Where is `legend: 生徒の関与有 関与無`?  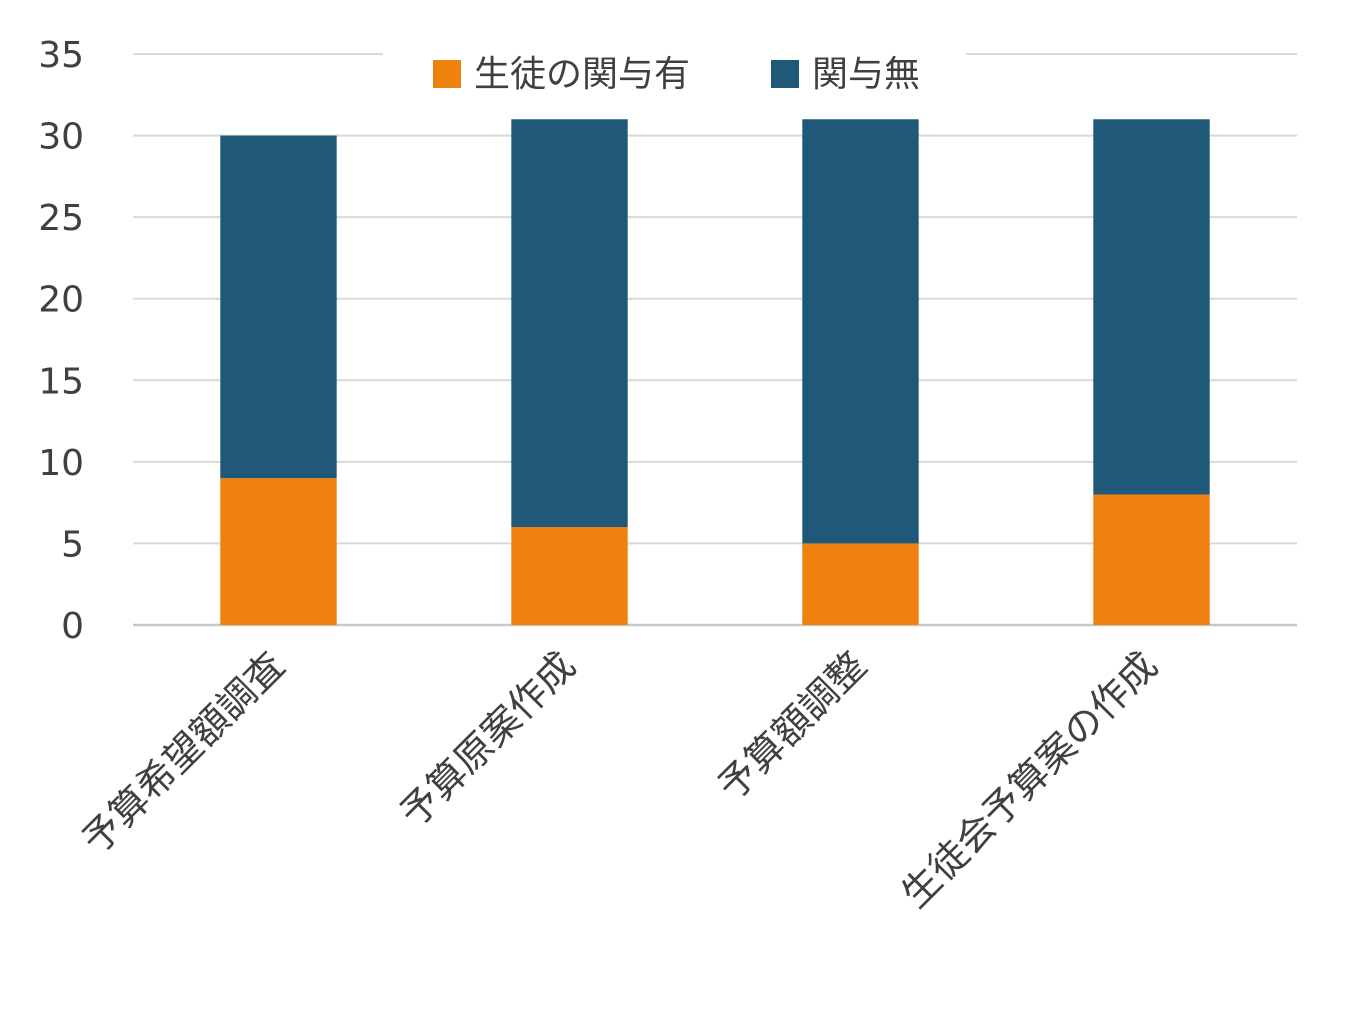 legend: 生徒の関与有 関与無 is located at coordinates (674, 62).